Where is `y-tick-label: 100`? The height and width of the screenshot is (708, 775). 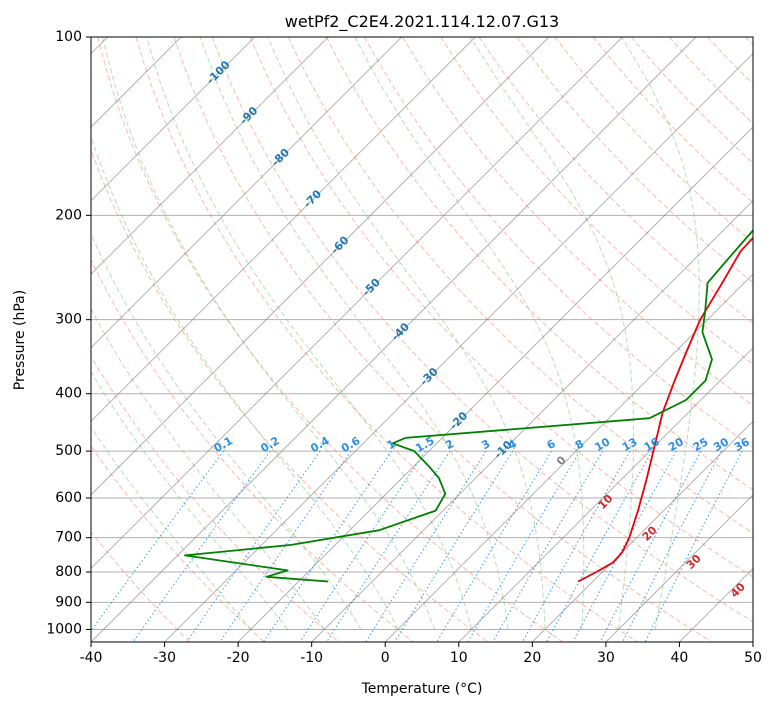 y-tick-label: 100 is located at coordinates (68, 37).